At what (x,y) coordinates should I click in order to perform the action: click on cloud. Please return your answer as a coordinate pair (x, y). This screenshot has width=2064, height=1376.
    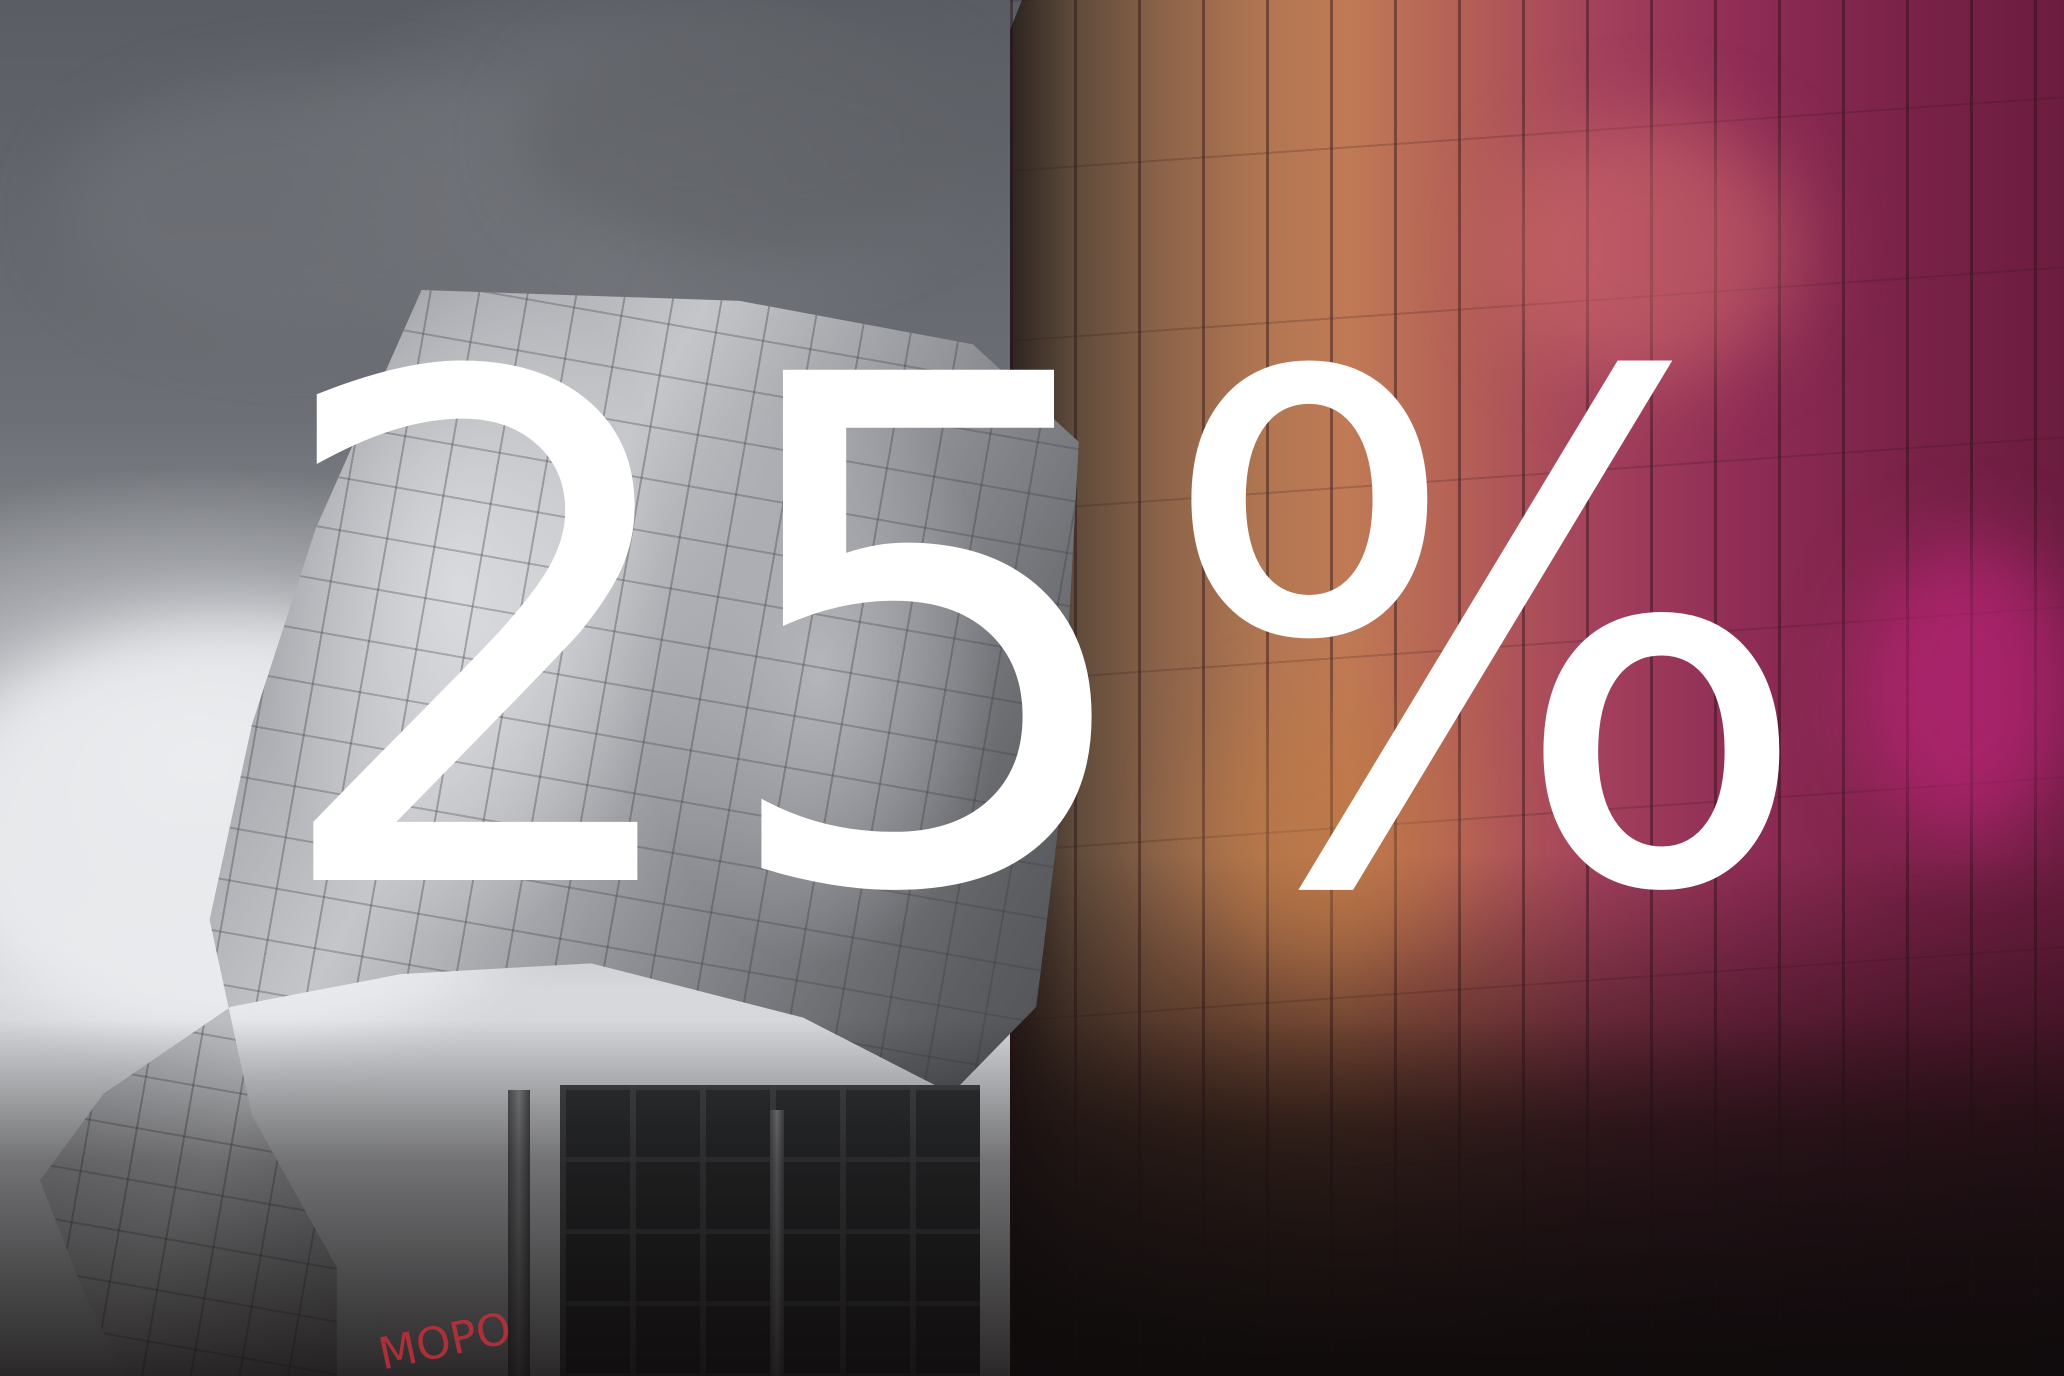
    Looking at the image, I should click on (750, 140).